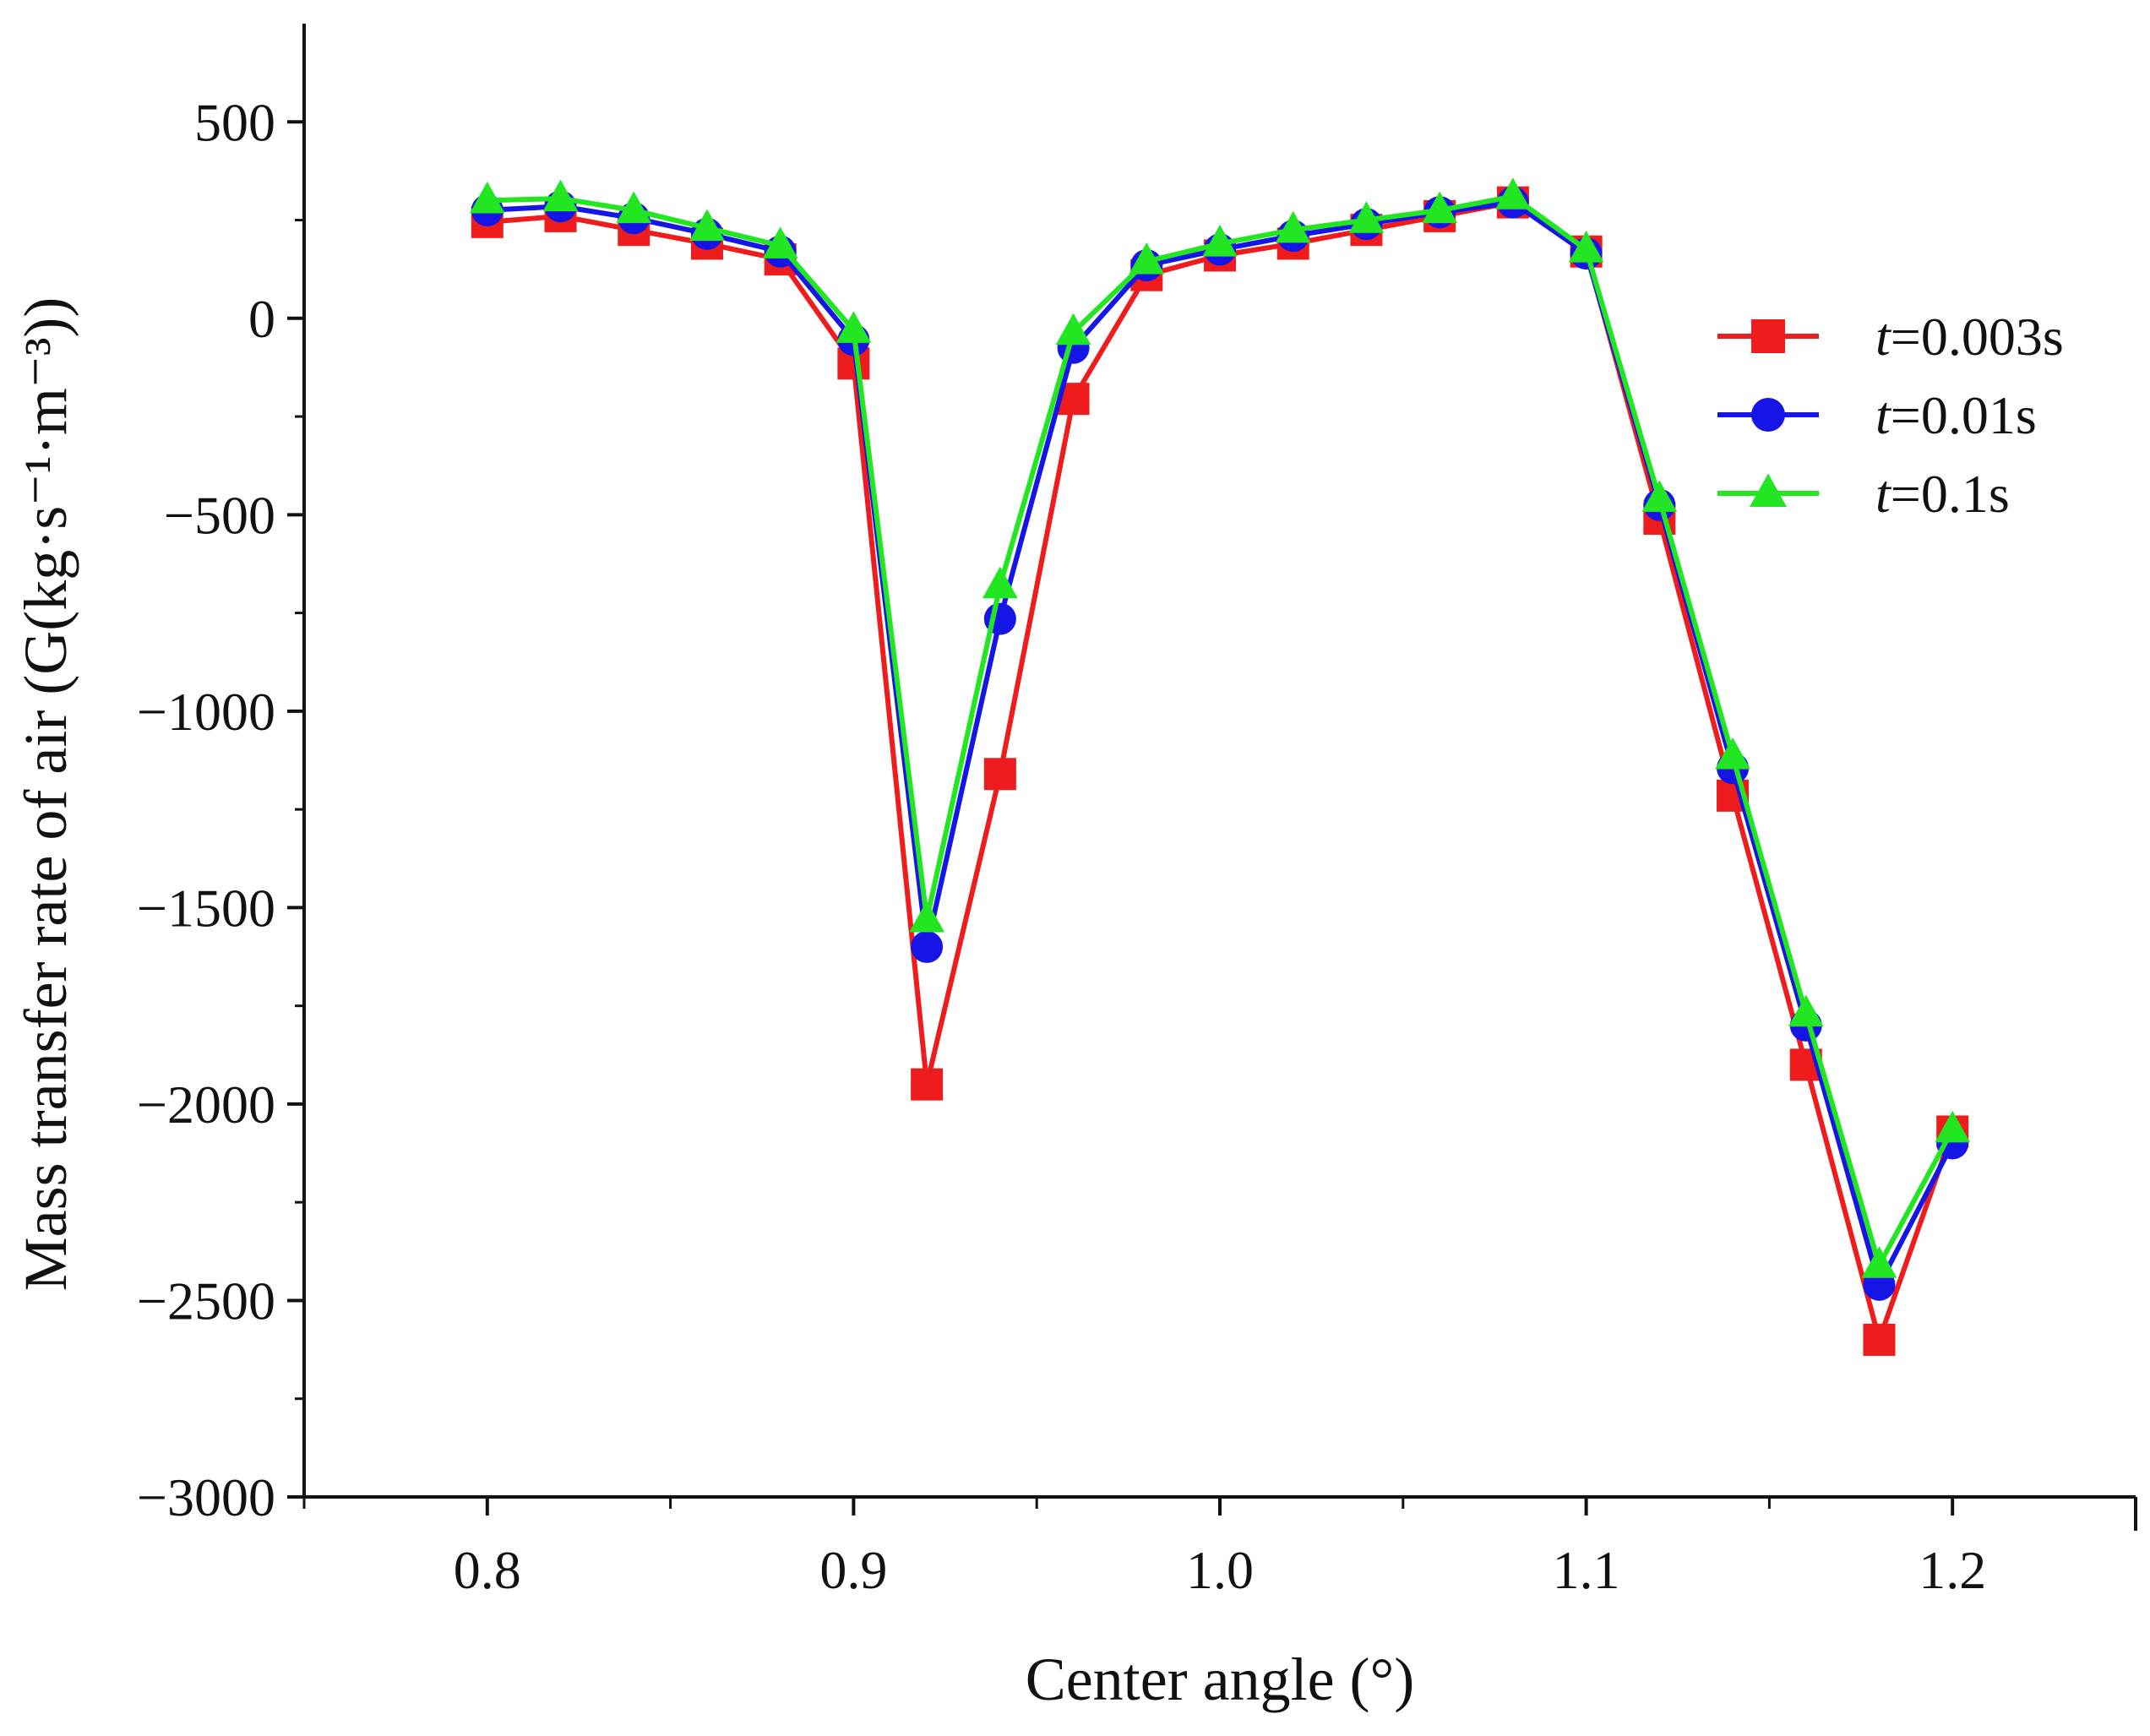  What do you see at coordinates (206, 1497) in the screenshot?
I see `y-tick-label: −3000` at bounding box center [206, 1497].